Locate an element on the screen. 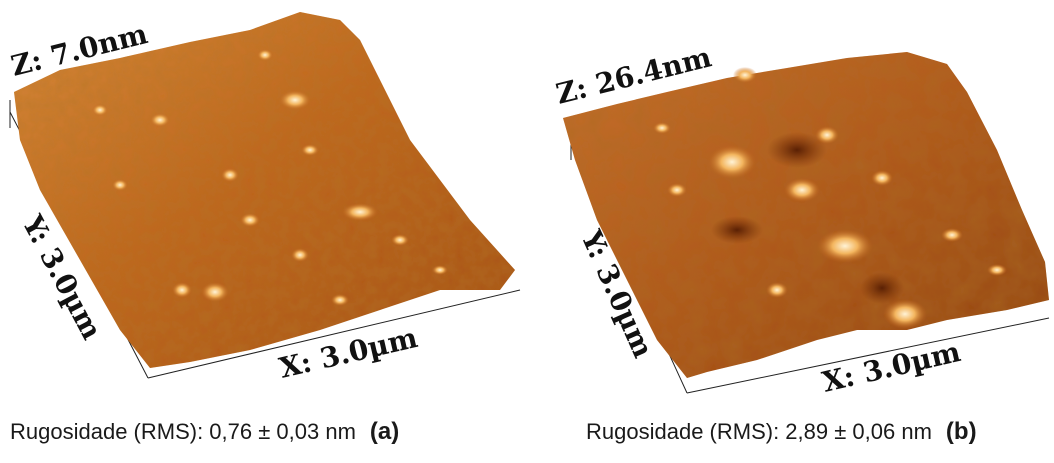  roughness-text-a: Rugosidade (RMS): 0,76 ± 0,03 nm is located at coordinates (183, 431).